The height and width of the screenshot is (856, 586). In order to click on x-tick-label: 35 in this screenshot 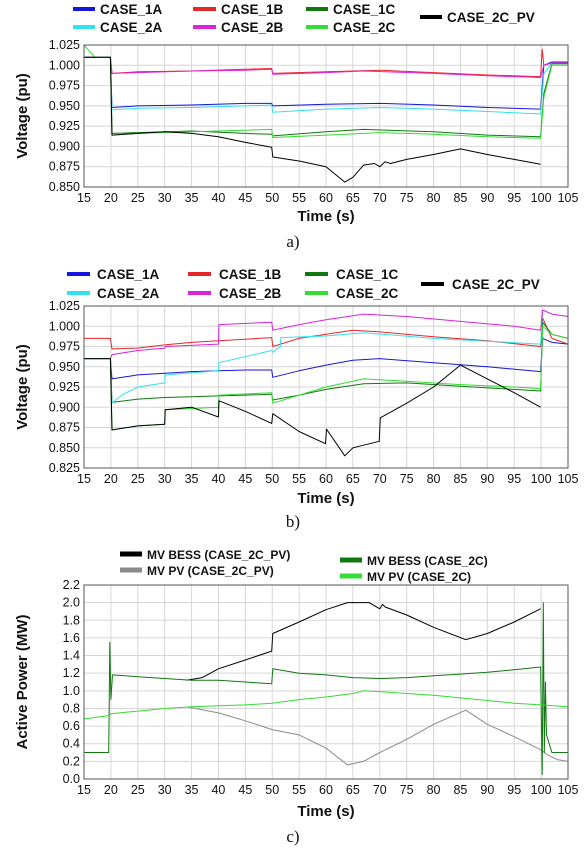, I will do `click(192, 479)`.